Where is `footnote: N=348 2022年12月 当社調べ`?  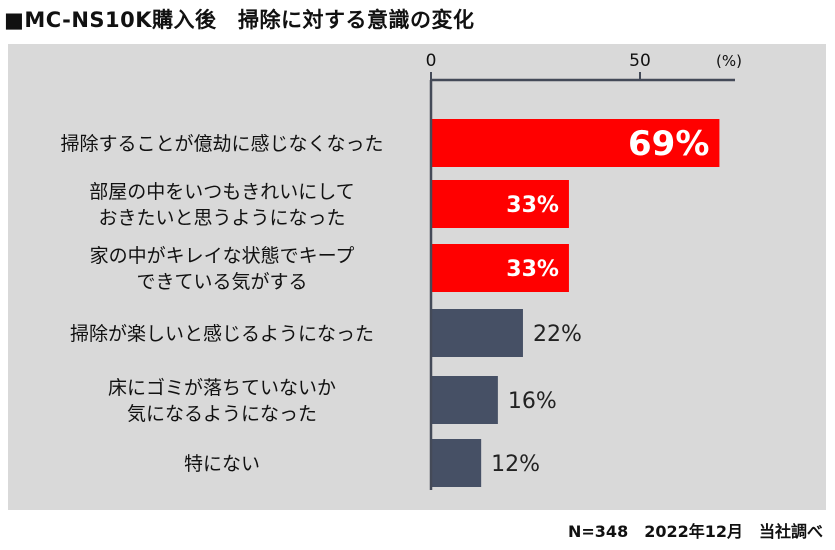
footnote: N=348 2022年12月 当社調べ is located at coordinates (695, 531).